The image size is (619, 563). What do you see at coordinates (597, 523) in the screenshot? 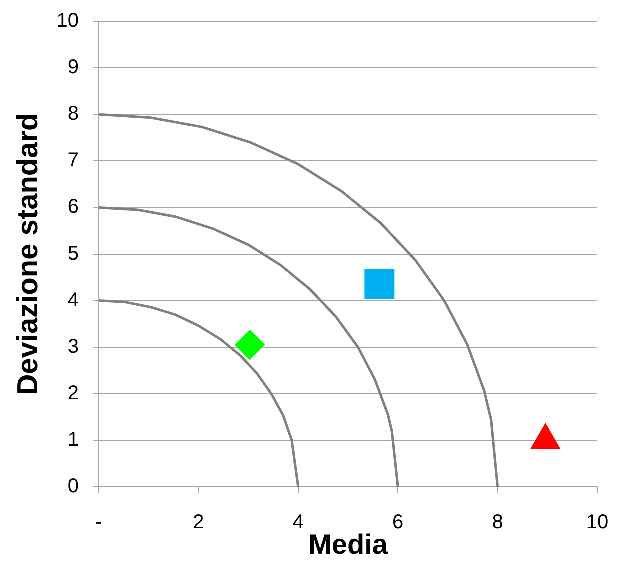
I see `x-tick-label: 10` at bounding box center [597, 523].